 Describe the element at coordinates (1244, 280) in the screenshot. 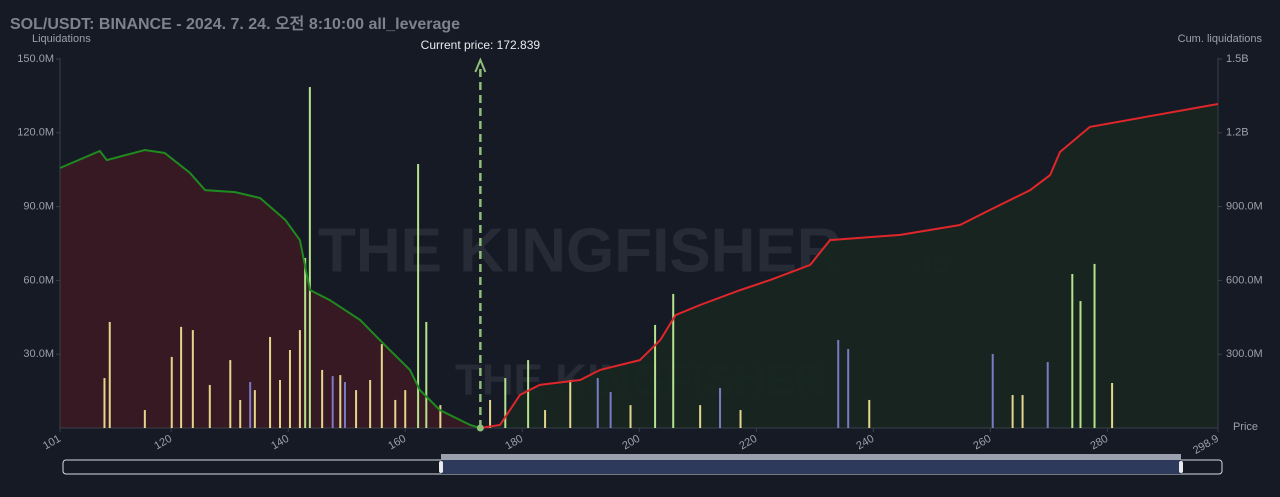

I see `y2-tick-label: 600.0M` at that location.